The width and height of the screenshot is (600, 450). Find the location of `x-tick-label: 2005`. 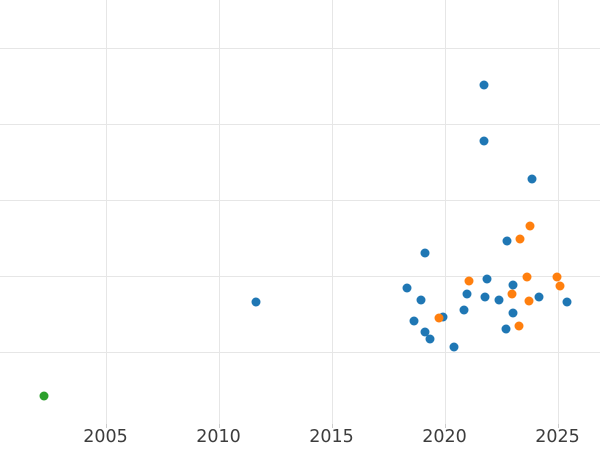

x-tick-label: 2005 is located at coordinates (105, 437).